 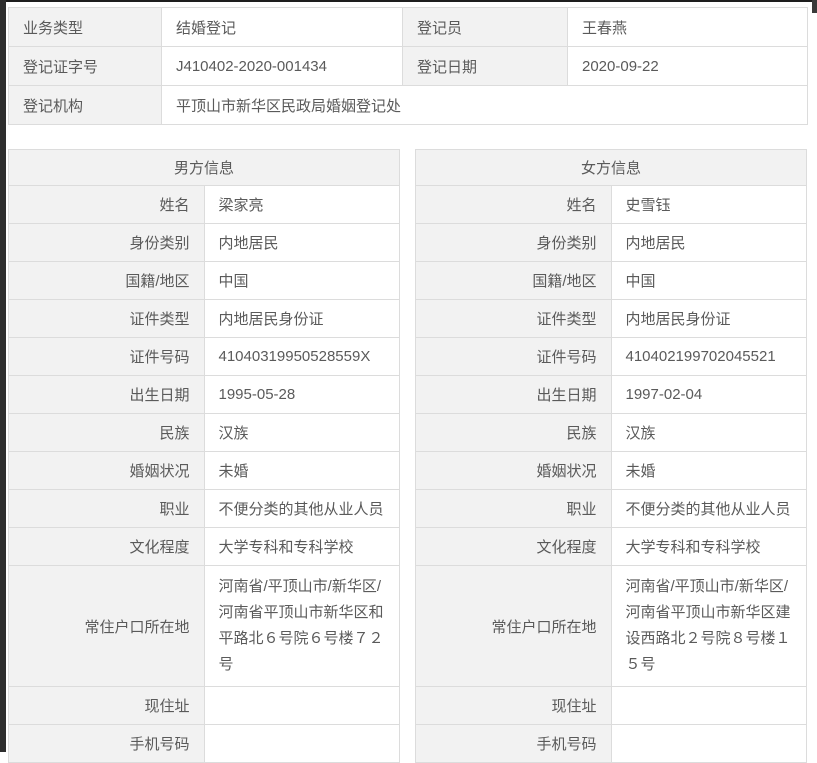 I want to click on field-value: 41040319950528559X, so click(x=301, y=356).